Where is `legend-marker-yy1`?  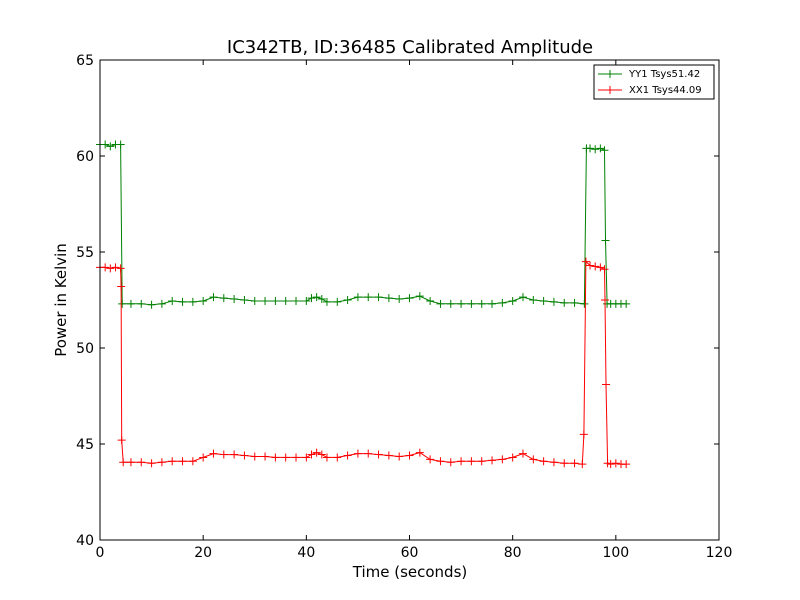 legend-marker-yy1 is located at coordinates (610, 74).